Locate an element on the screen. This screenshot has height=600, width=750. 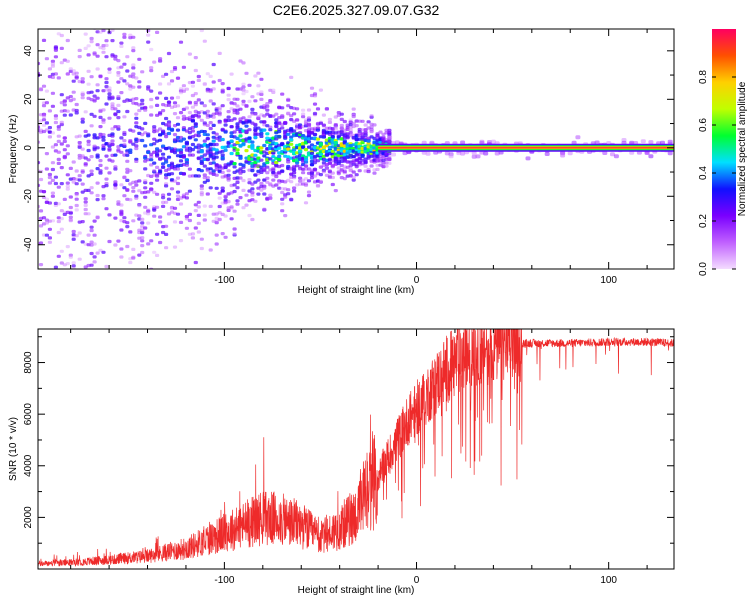
y-tick-label: -20 is located at coordinates (28, 196).